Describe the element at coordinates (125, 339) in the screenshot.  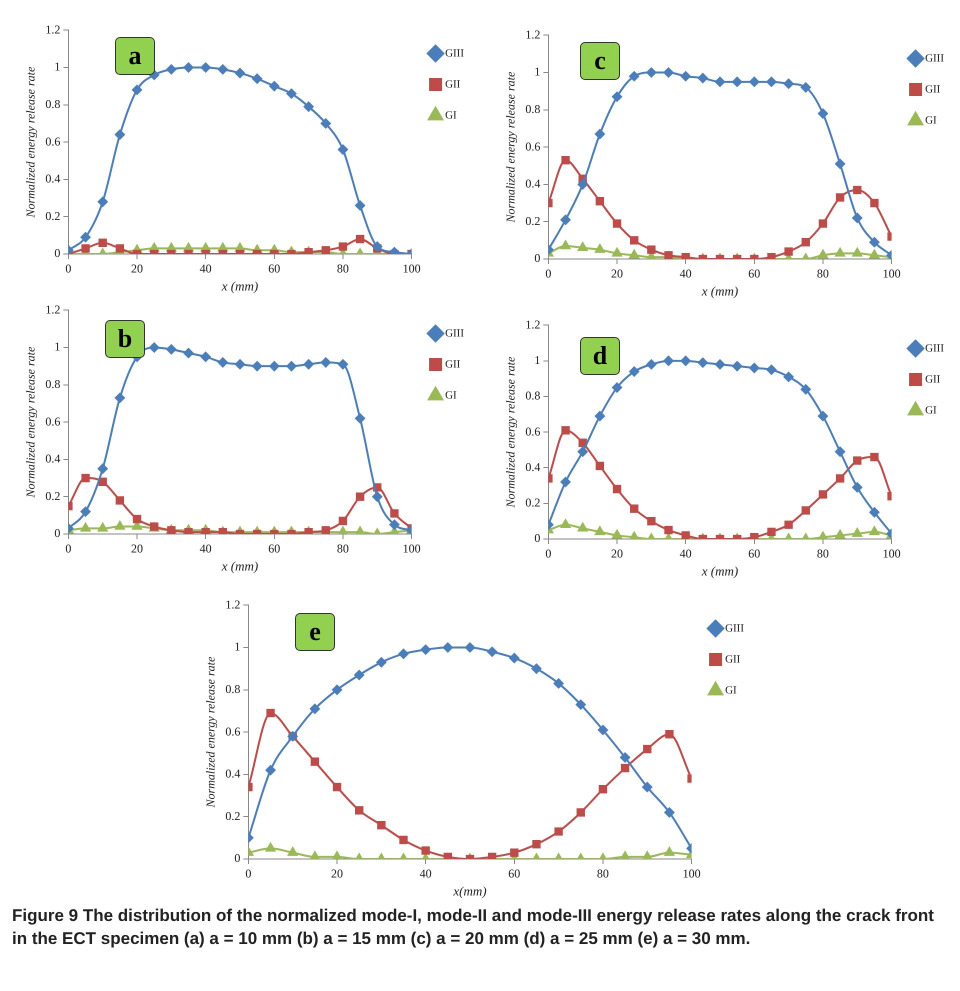
I see `annotation: b` at that location.